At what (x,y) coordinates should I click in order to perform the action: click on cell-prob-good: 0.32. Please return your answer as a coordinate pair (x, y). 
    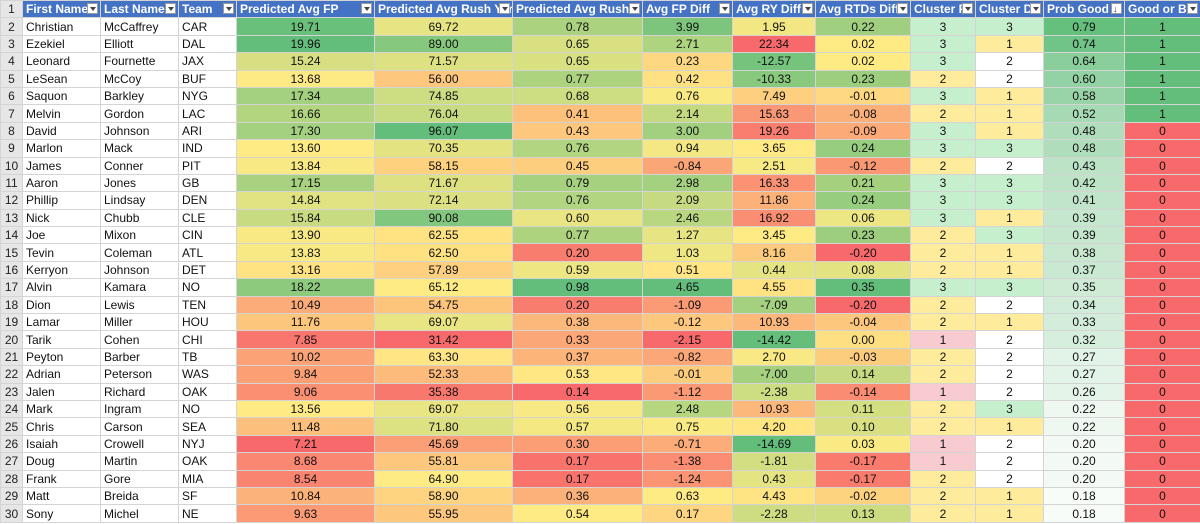
    Looking at the image, I should click on (1084, 339).